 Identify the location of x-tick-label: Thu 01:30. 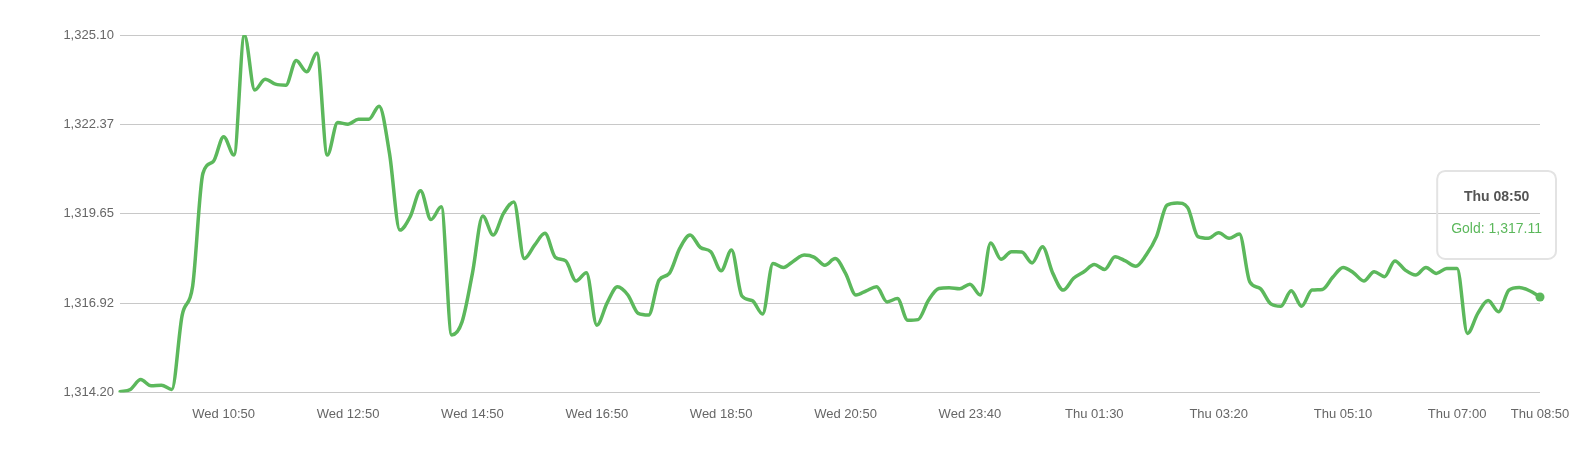
(1094, 413).